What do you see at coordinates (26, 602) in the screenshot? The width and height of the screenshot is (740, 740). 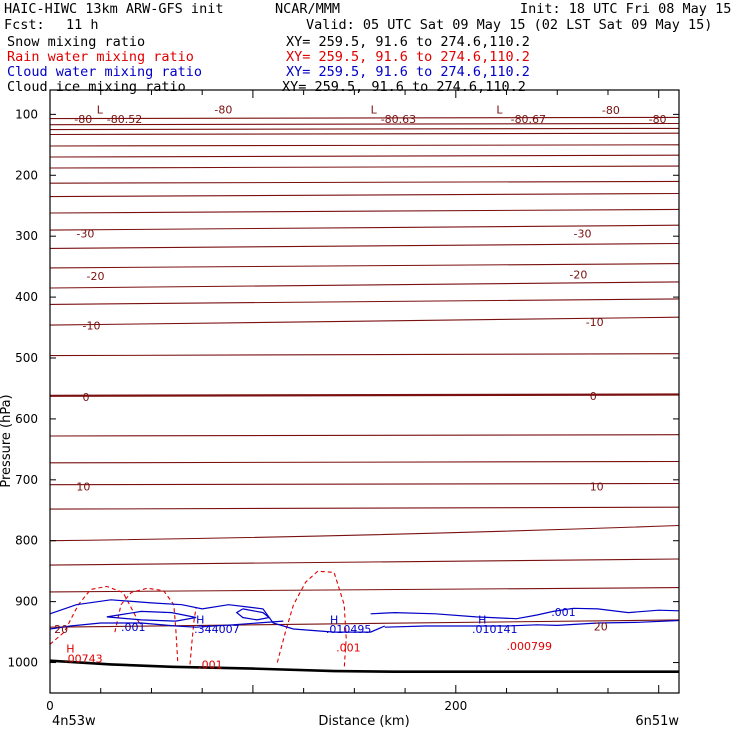 I see `y-tick-label: 900` at bounding box center [26, 602].